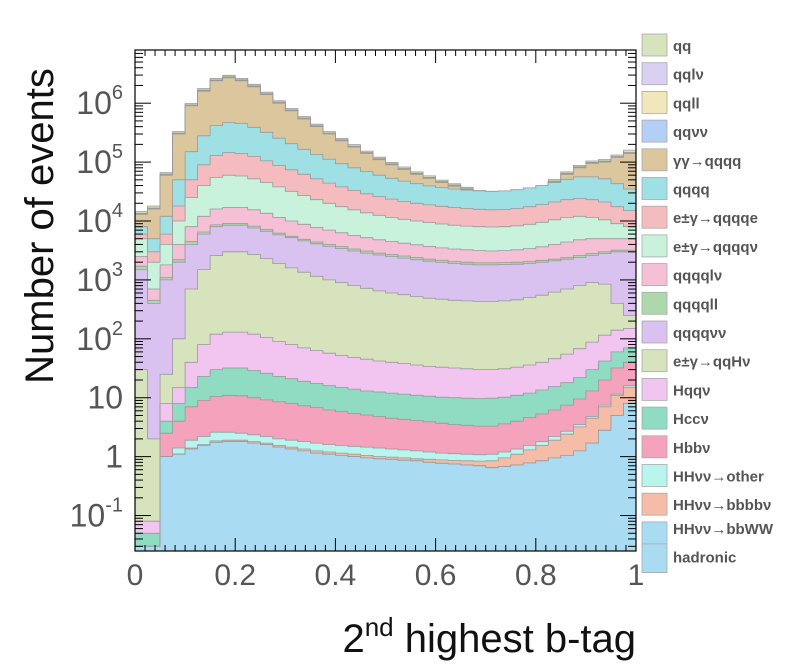 This screenshot has width=796, height=672. What do you see at coordinates (715, 218) in the screenshot?
I see `legend-label: e±γ→qqqqe` at bounding box center [715, 218].